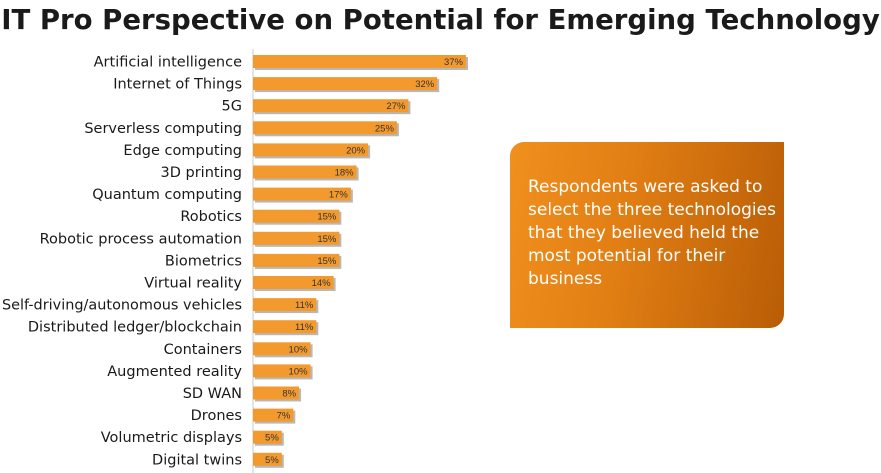 This screenshot has width=881, height=473. Describe the element at coordinates (174, 372) in the screenshot. I see `category-label: Augmented reality` at that location.